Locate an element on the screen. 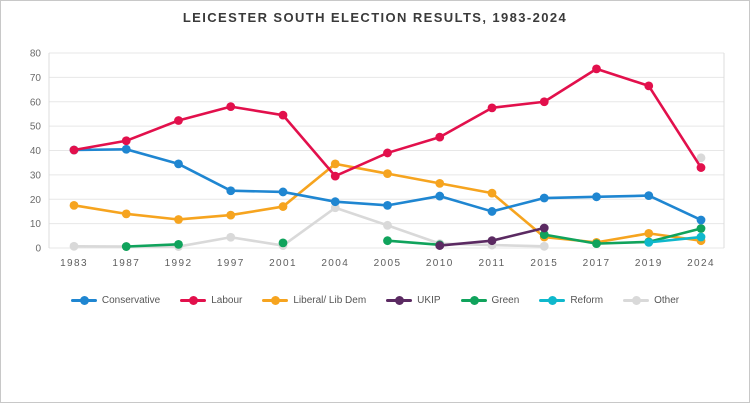 The height and width of the screenshot is (403, 750). x-axis-label: 1997 is located at coordinates (231, 263).